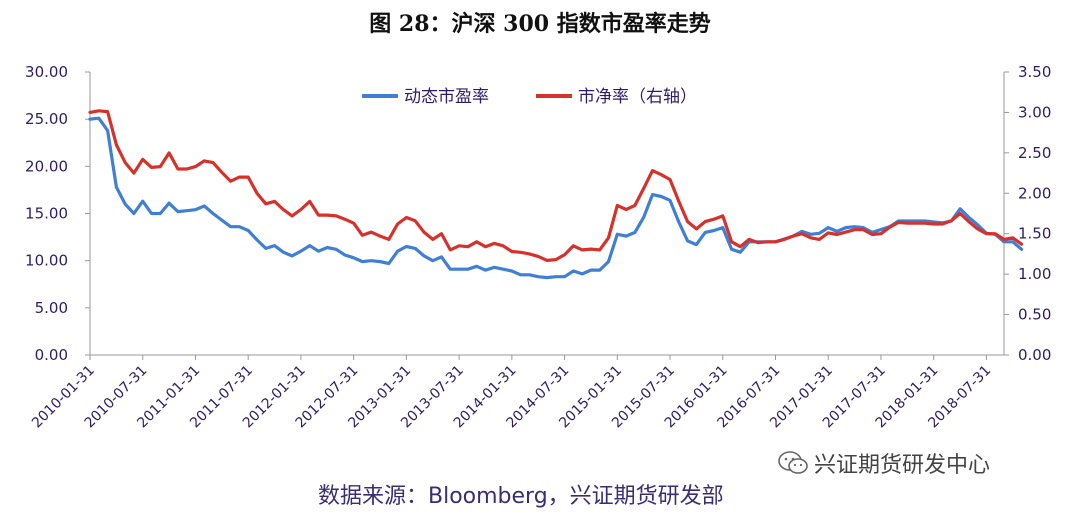  Describe the element at coordinates (1034, 112) in the screenshot. I see `right-tick-label: 3.00` at that location.